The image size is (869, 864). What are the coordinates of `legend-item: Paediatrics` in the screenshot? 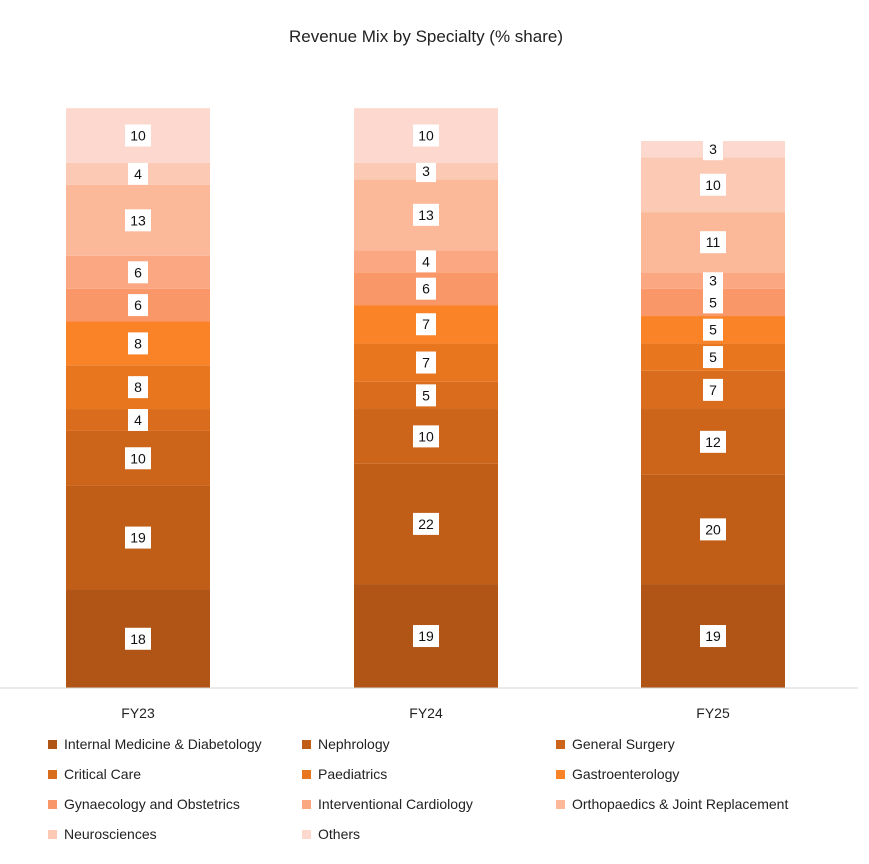 It's located at (344, 774).